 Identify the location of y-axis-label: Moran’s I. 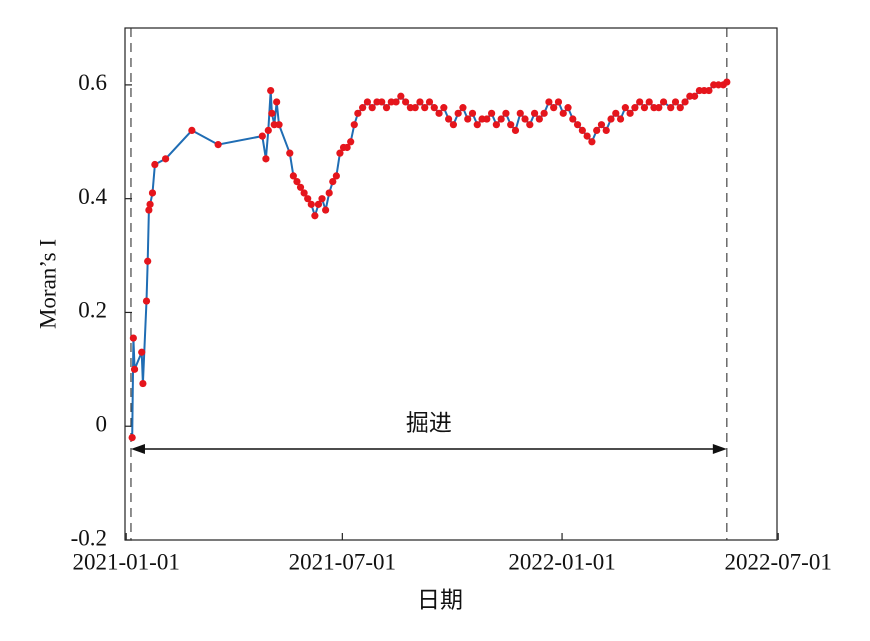
(47, 284).